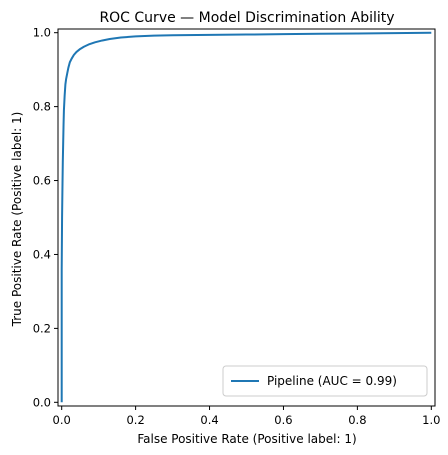 This screenshot has width=448, height=455. What do you see at coordinates (332, 381) in the screenshot?
I see `legend-label: Pipeline (AUC = 0.99)` at bounding box center [332, 381].